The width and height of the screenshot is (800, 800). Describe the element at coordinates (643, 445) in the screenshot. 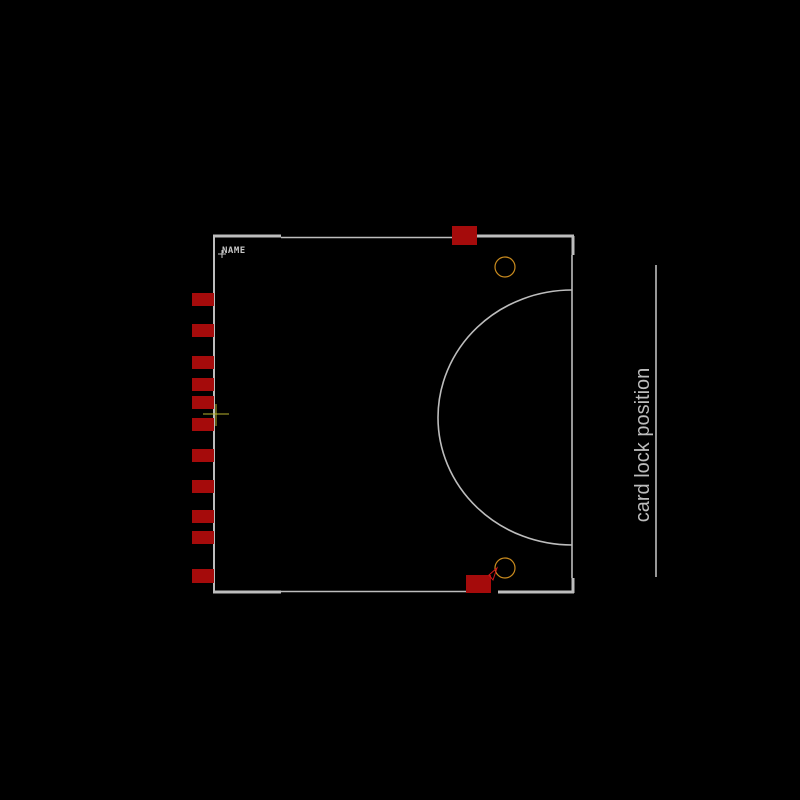

I see `card-lock-position-label: card lock position` at that location.